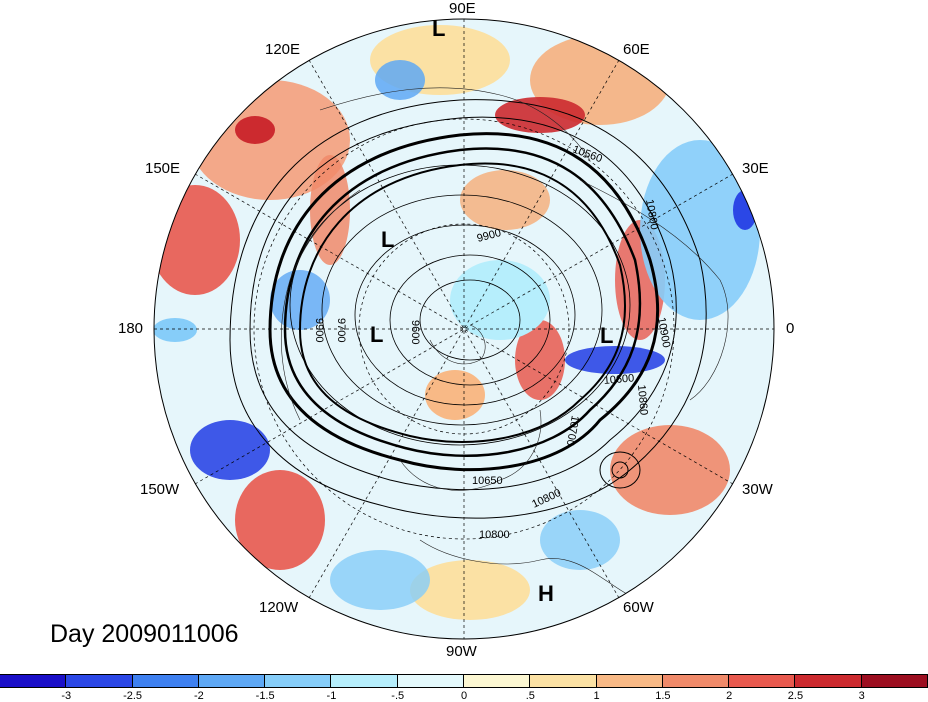 This screenshot has height=702, width=928. Describe the element at coordinates (279, 607) in the screenshot. I see `longitude-label-120w: 120W` at that location.